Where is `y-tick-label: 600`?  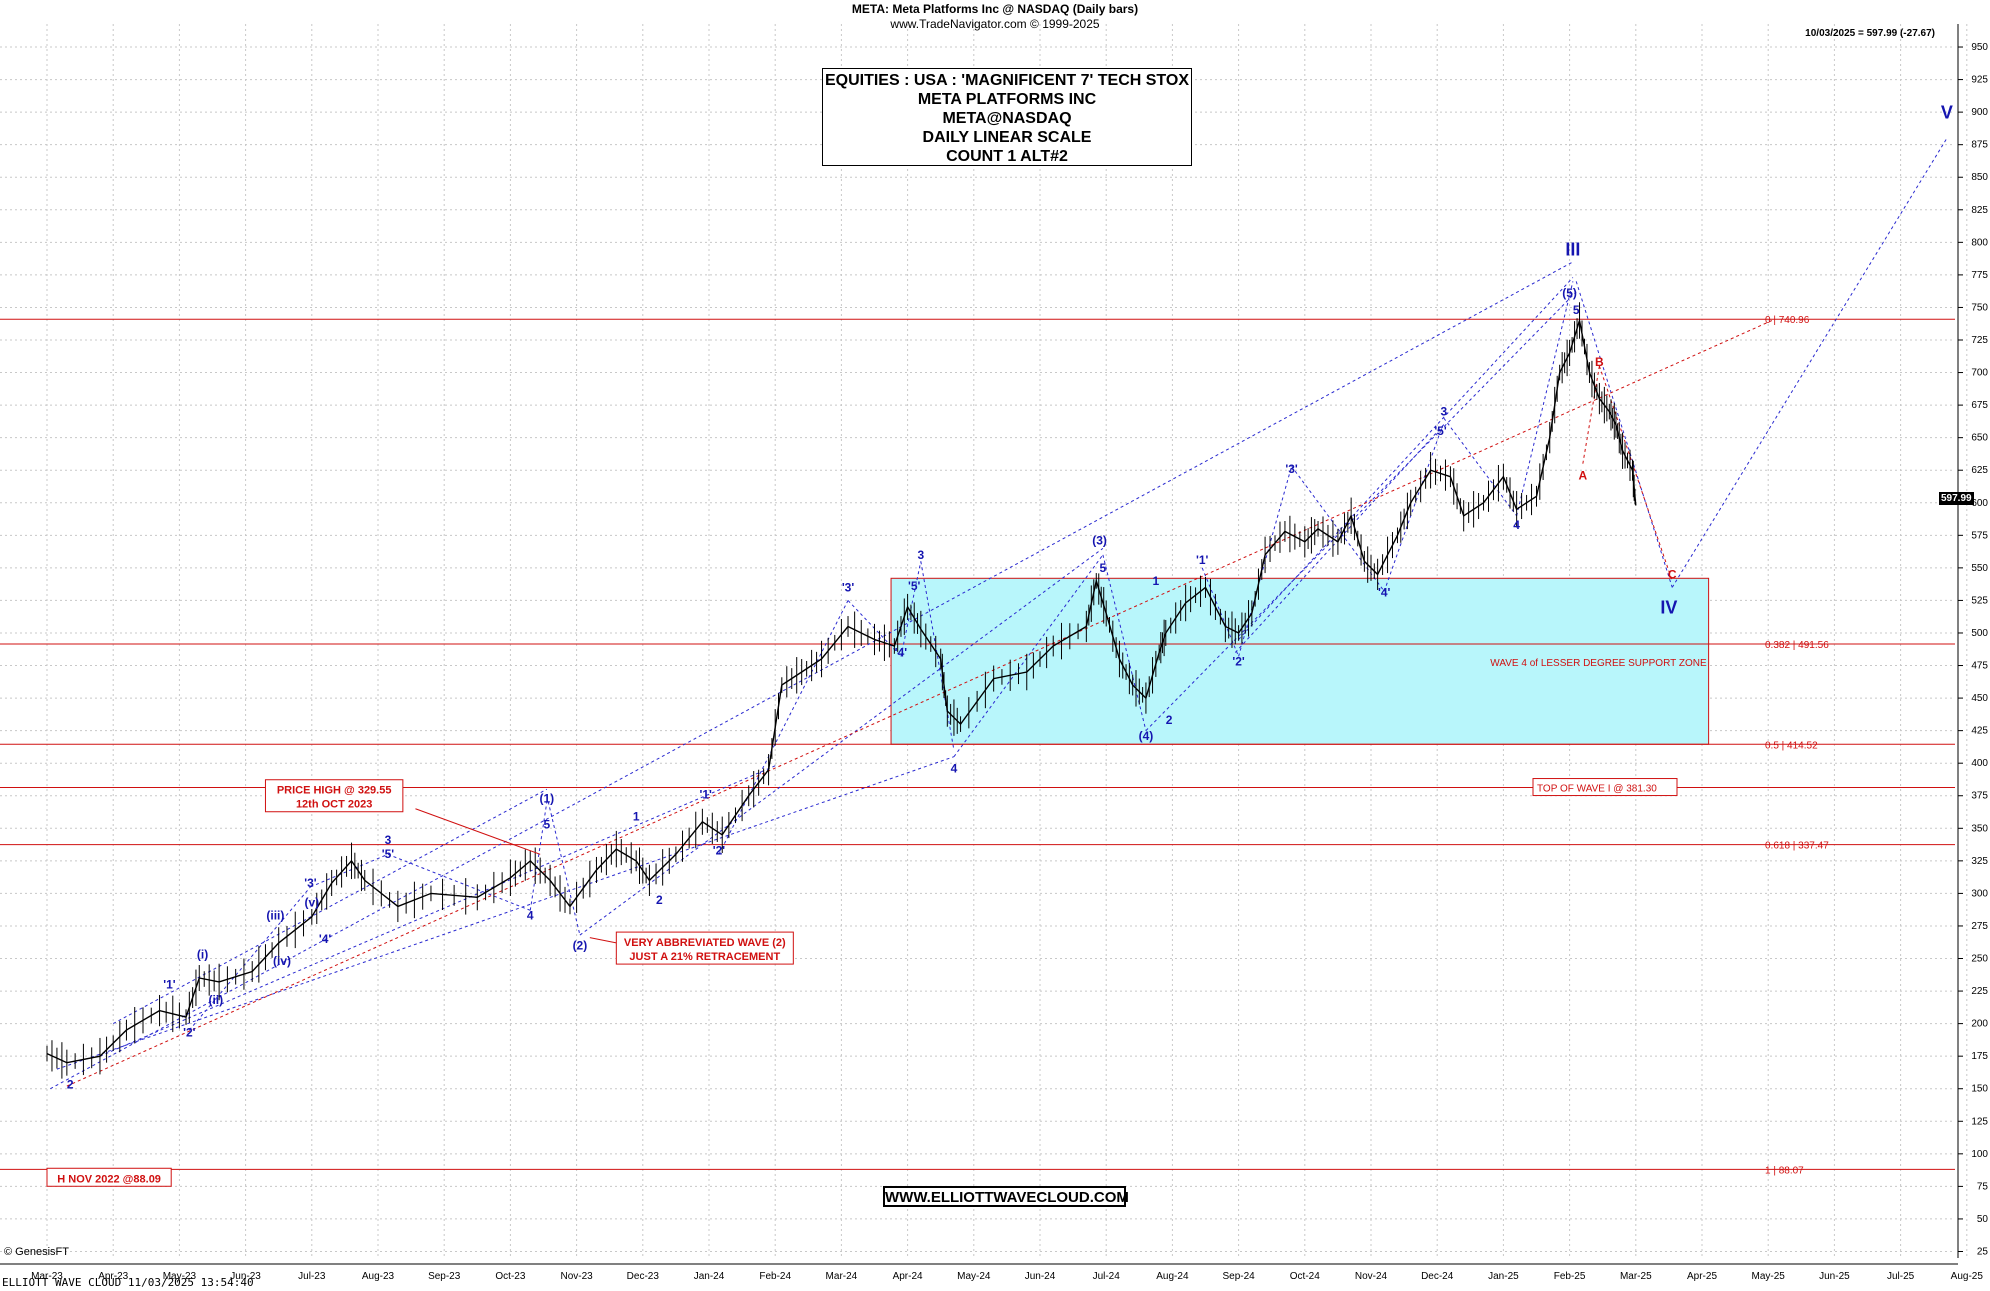
y-tick-label: 600 is located at coordinates (1979, 503).